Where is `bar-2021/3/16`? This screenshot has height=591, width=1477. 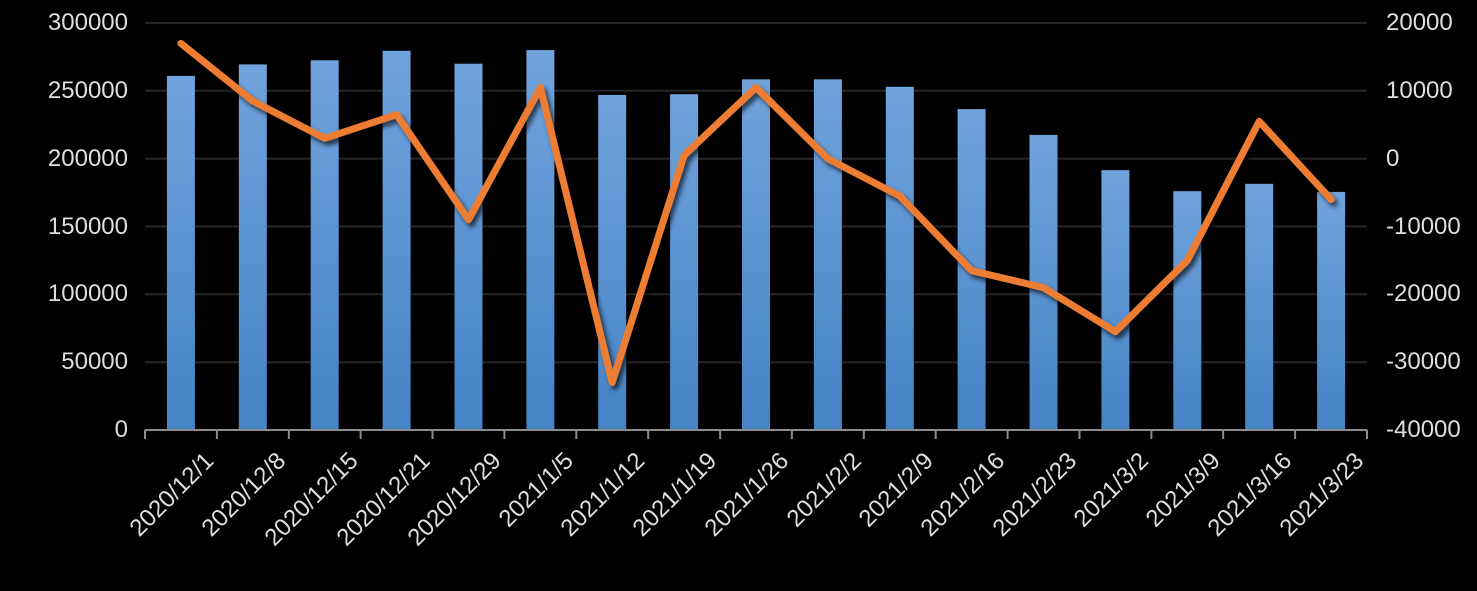 bar-2021/3/16 is located at coordinates (1259, 306).